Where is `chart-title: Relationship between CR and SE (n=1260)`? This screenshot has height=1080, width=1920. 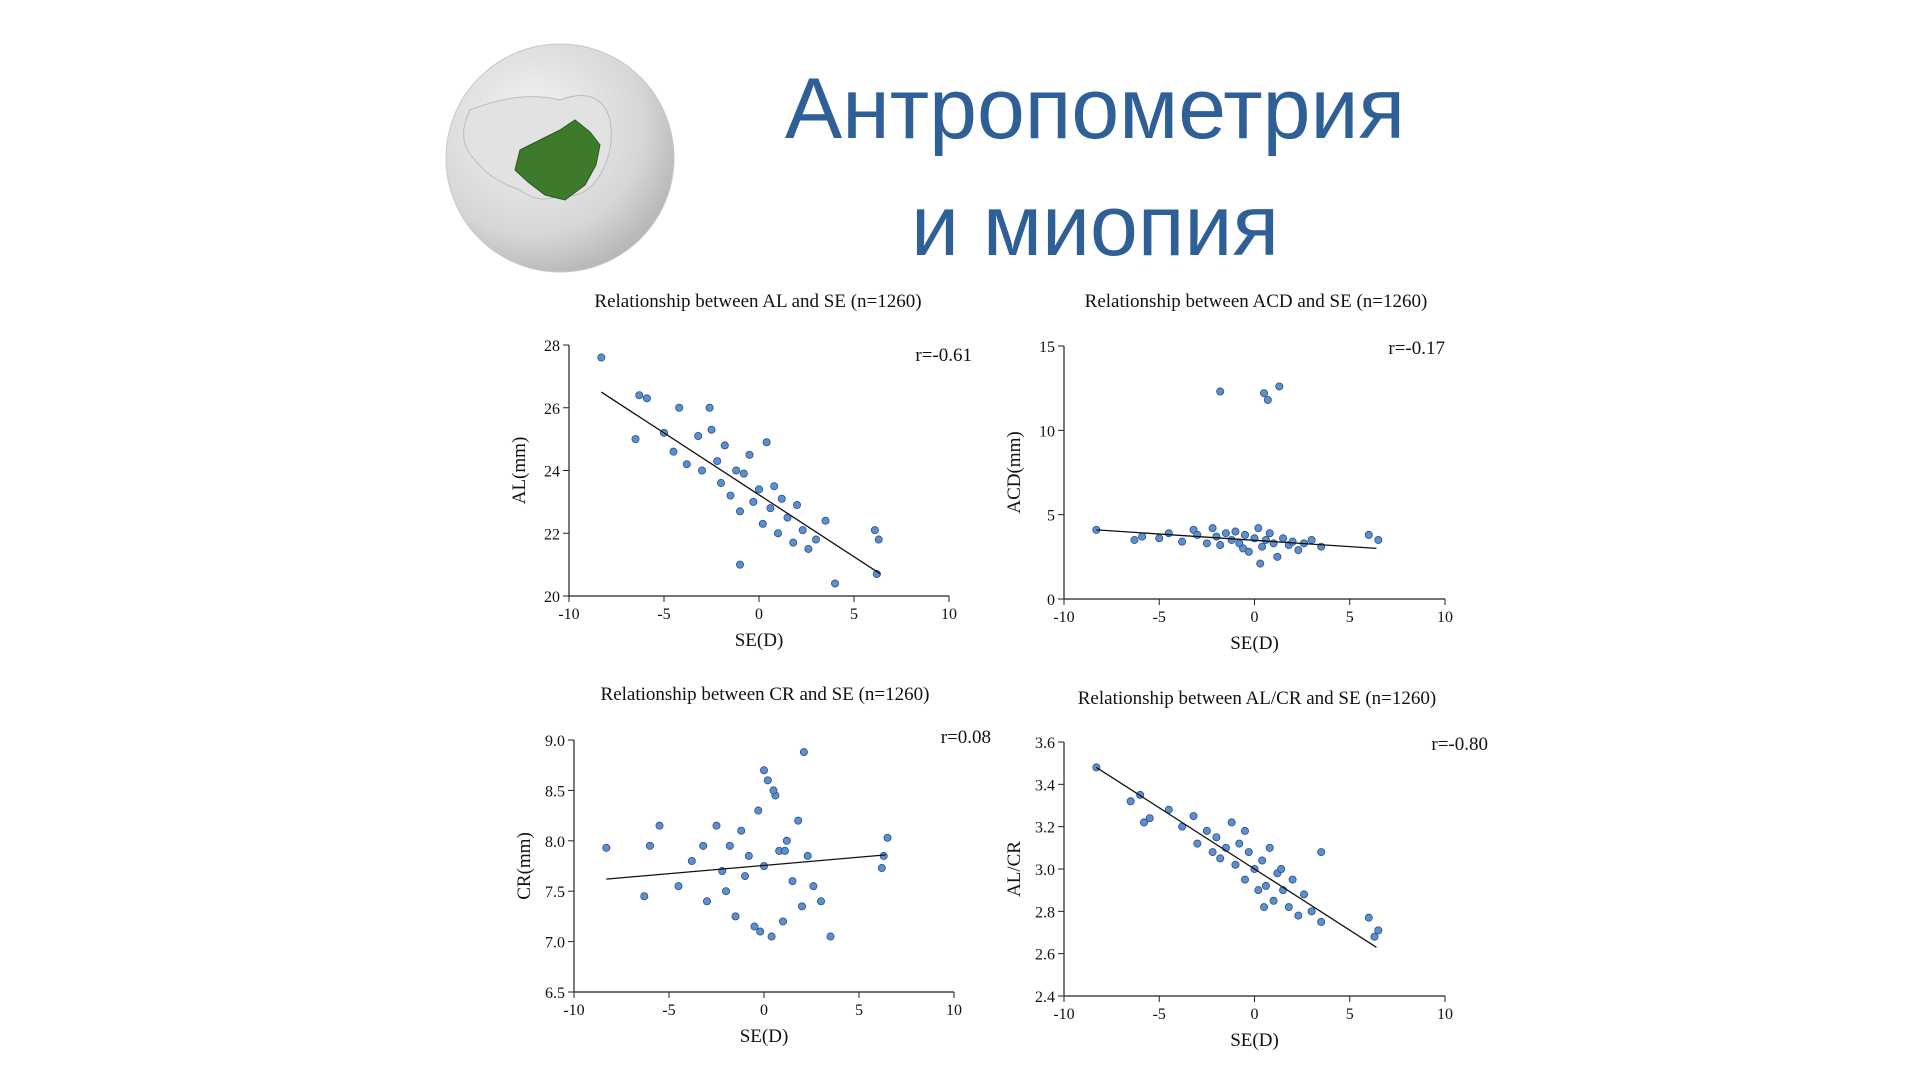 chart-title: Relationship between CR and SE (n=1260) is located at coordinates (765, 694).